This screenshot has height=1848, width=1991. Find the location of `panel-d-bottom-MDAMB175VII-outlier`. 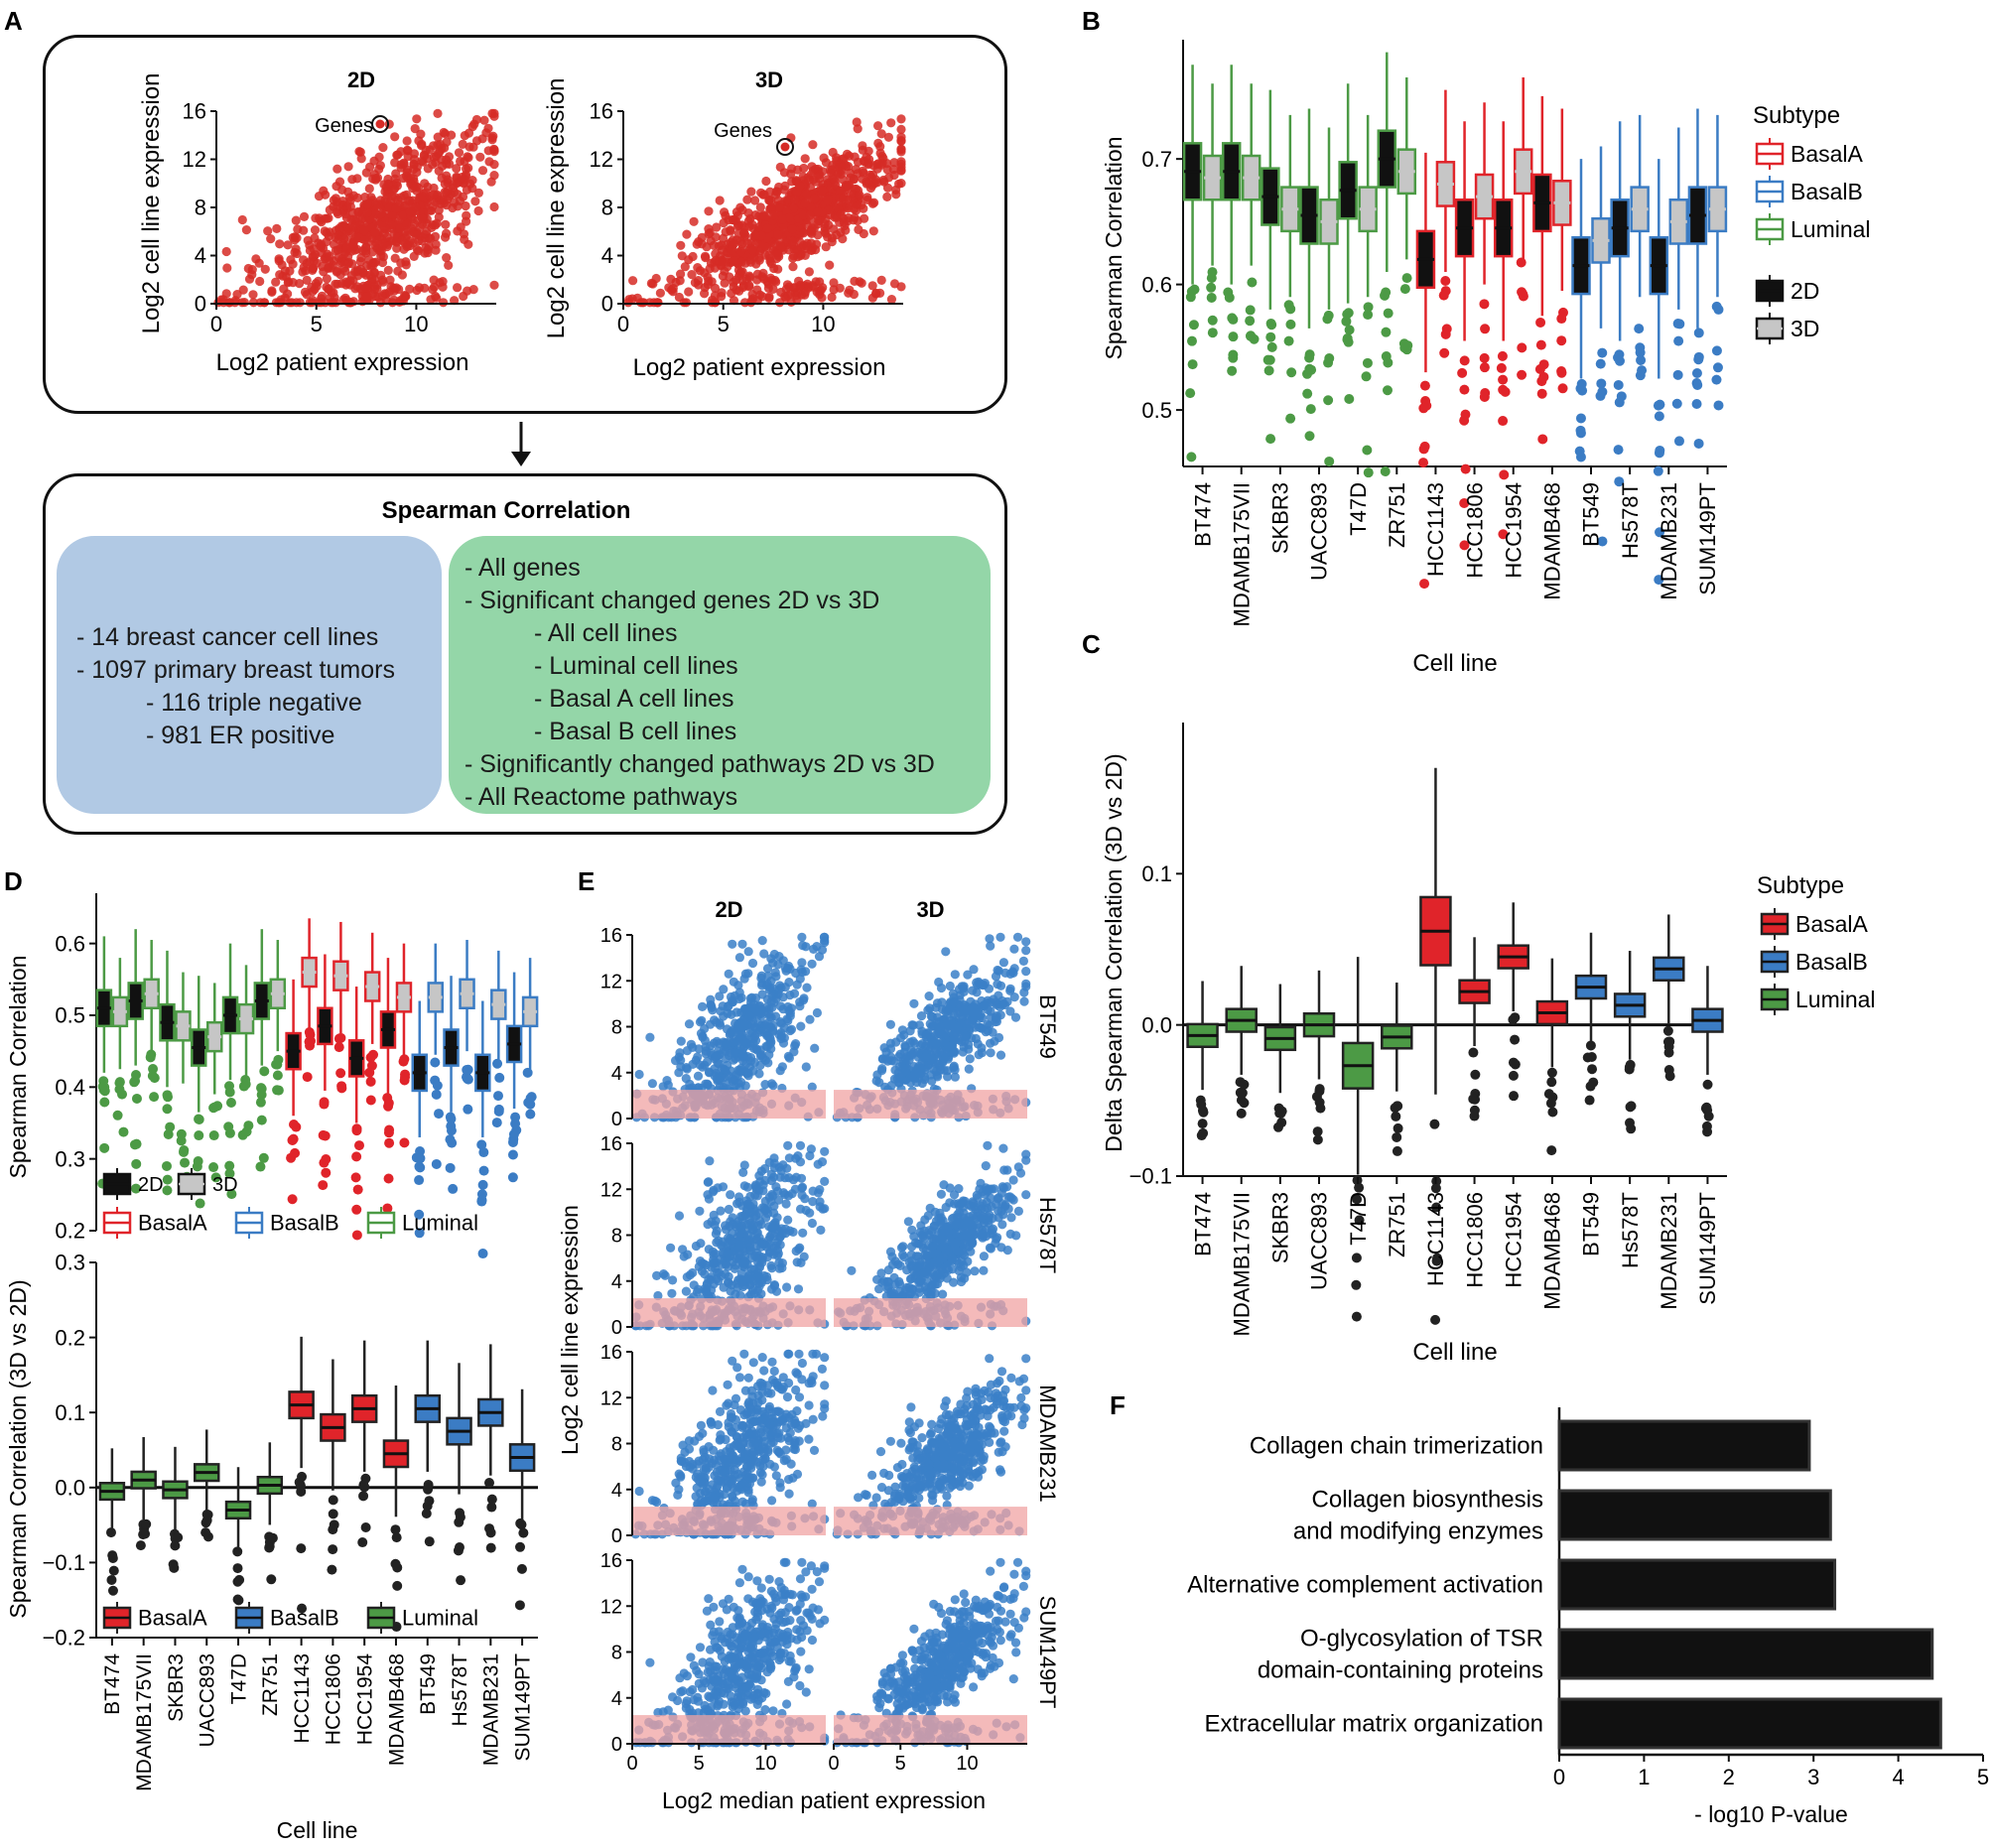

panel-d-bottom-MDAMB175VII-outlier is located at coordinates (146, 1523).